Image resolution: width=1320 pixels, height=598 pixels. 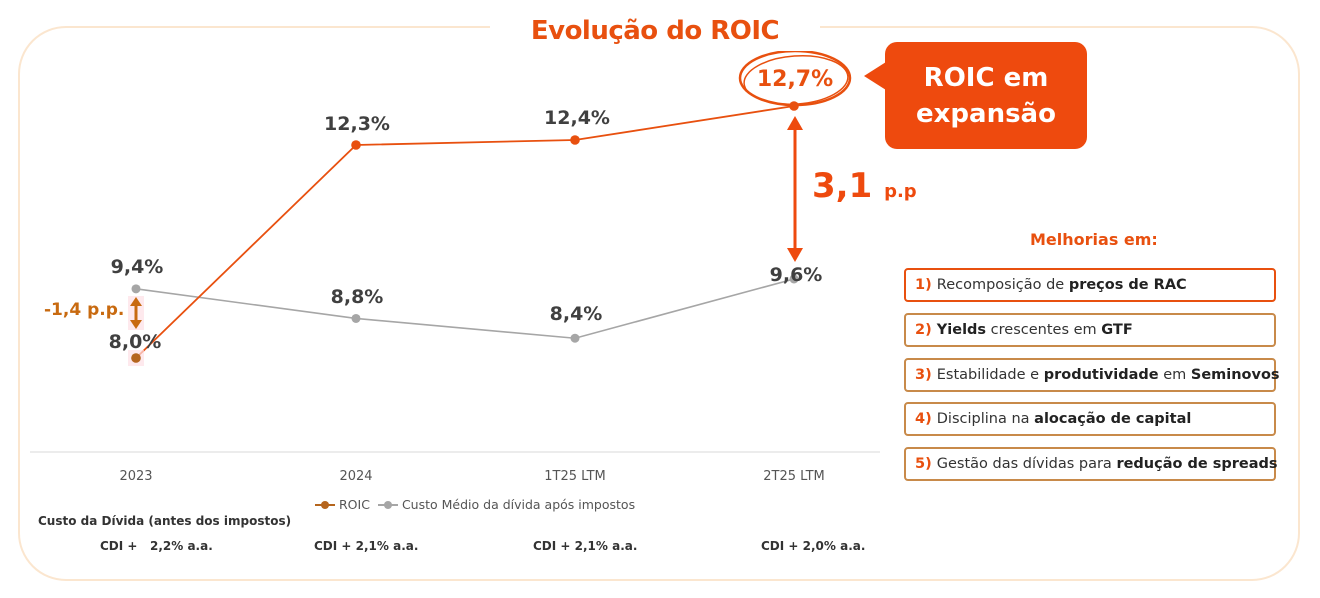 What do you see at coordinates (985, 419) in the screenshot?
I see `improvement-text: Disciplina na` at bounding box center [985, 419].